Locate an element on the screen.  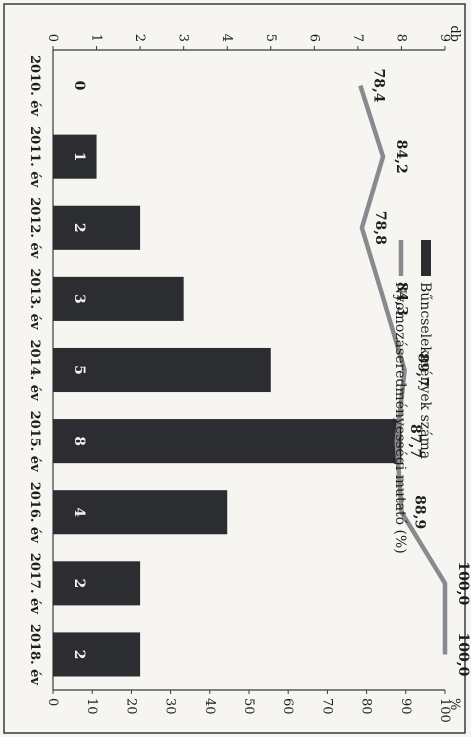
left-axis-unit: db is located at coordinates (454, 33).